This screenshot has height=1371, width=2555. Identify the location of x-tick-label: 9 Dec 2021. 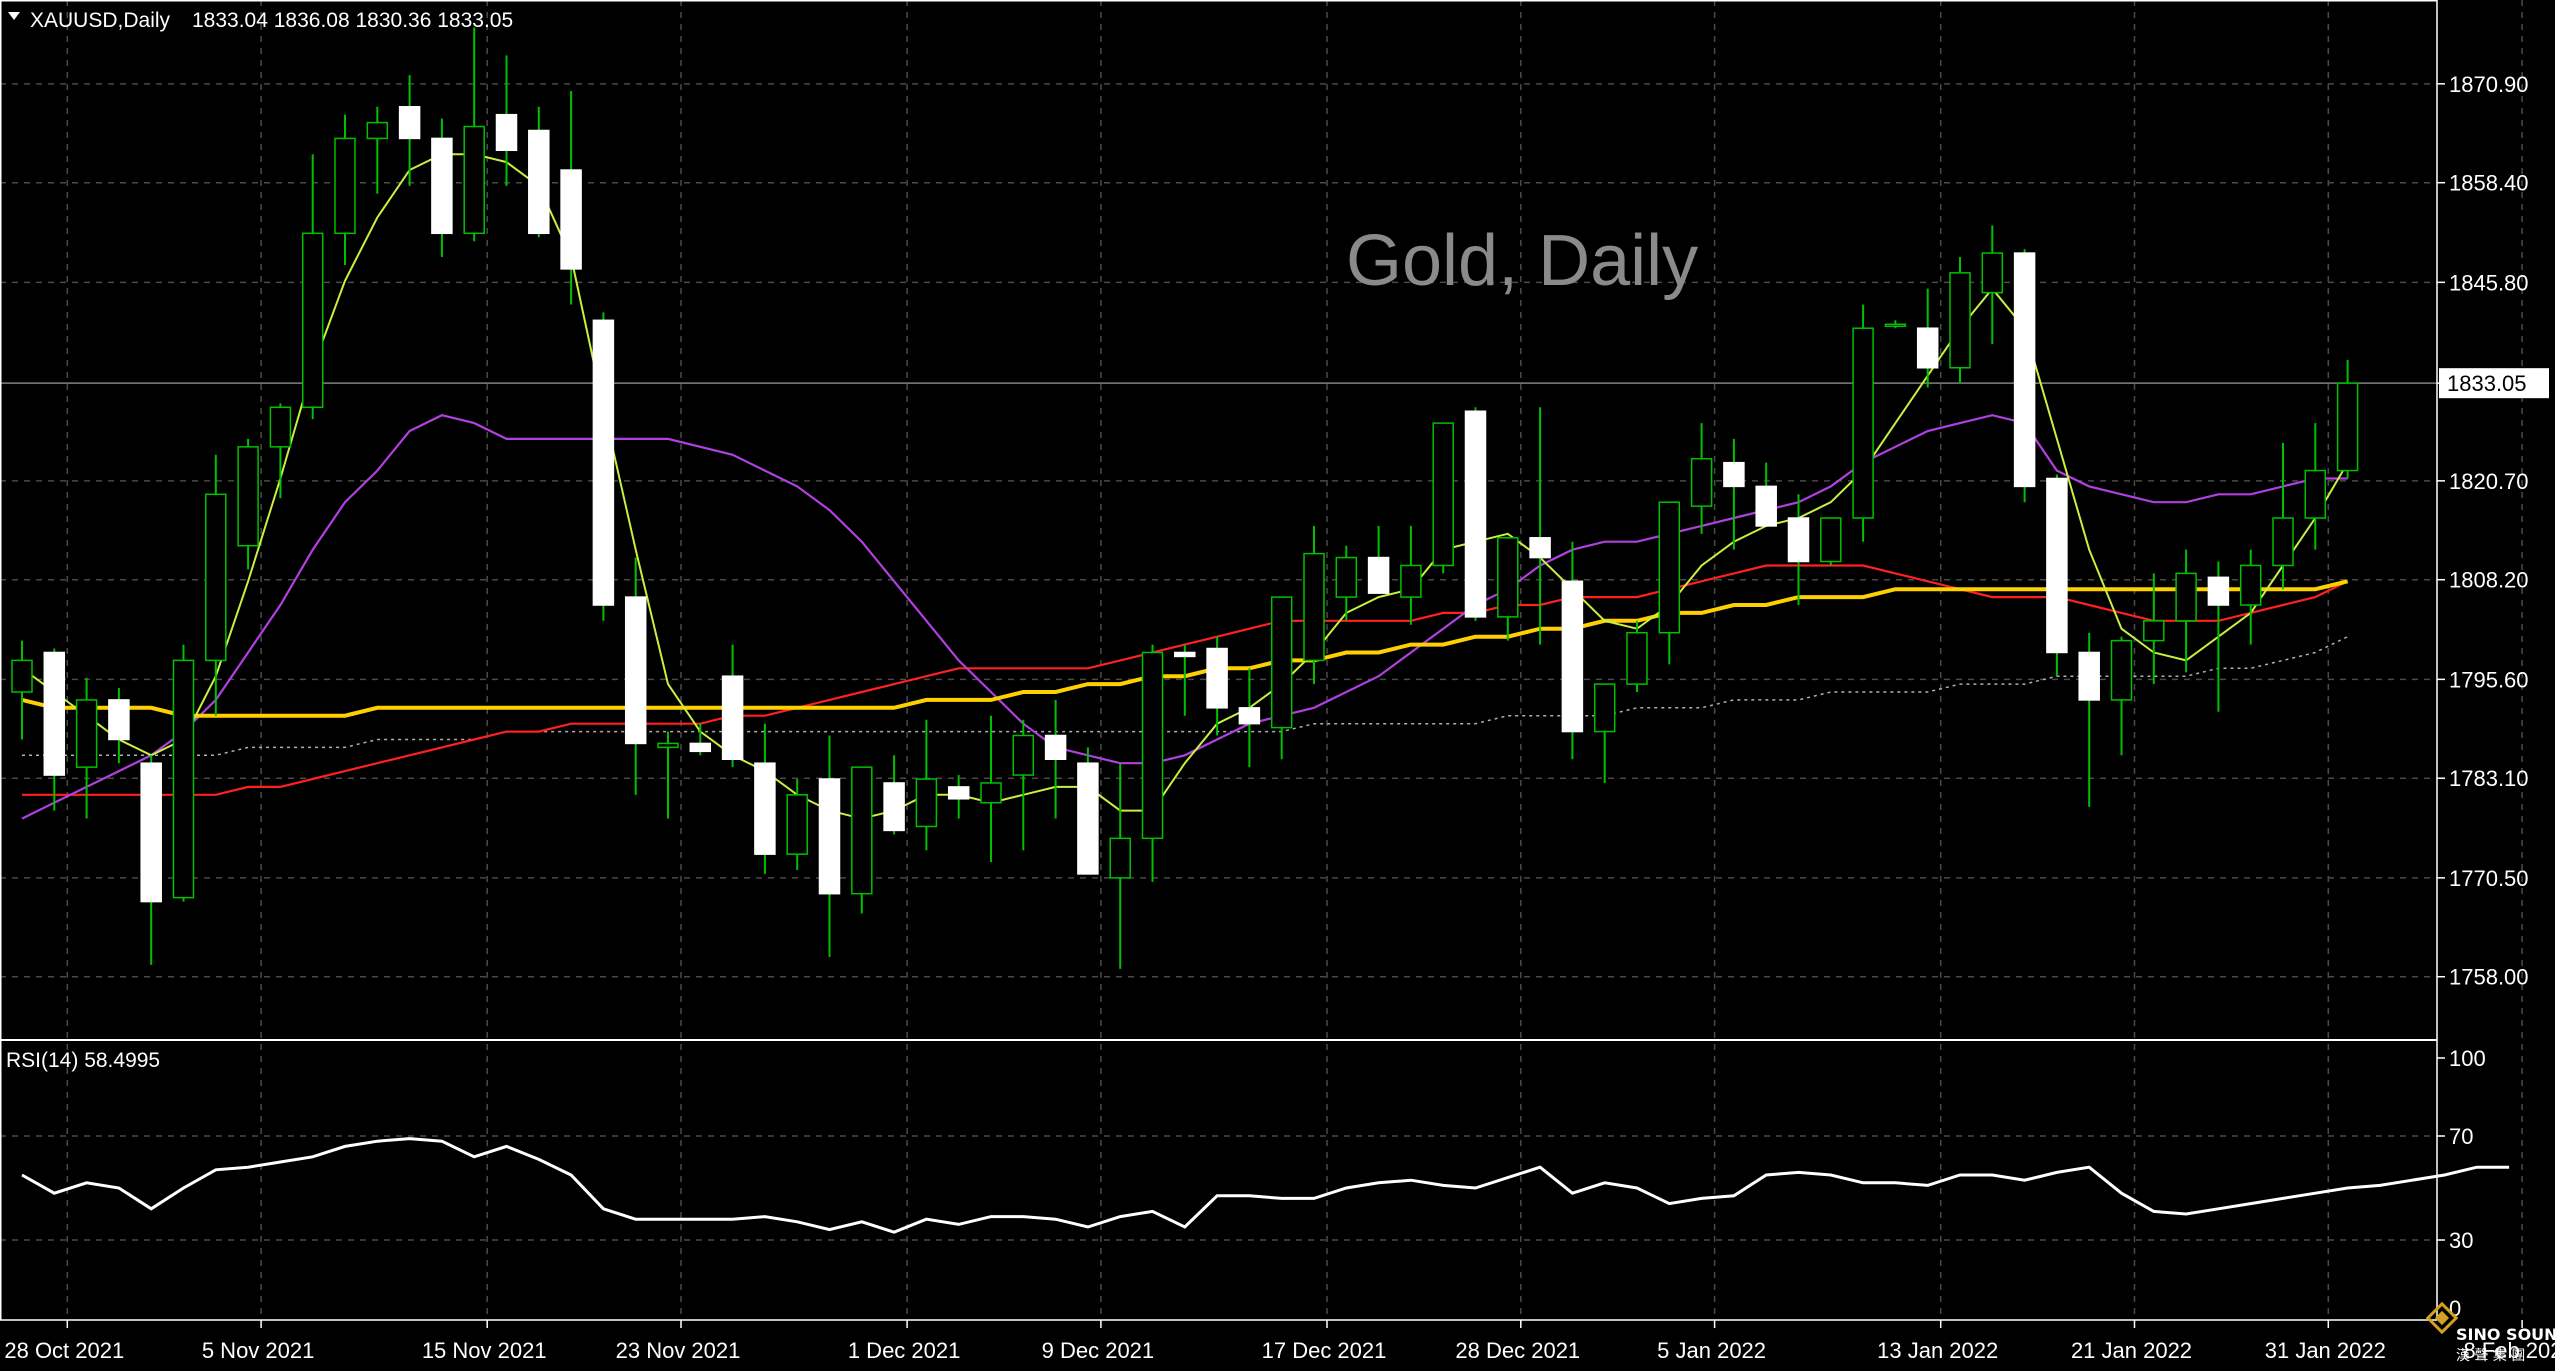
(1098, 1350).